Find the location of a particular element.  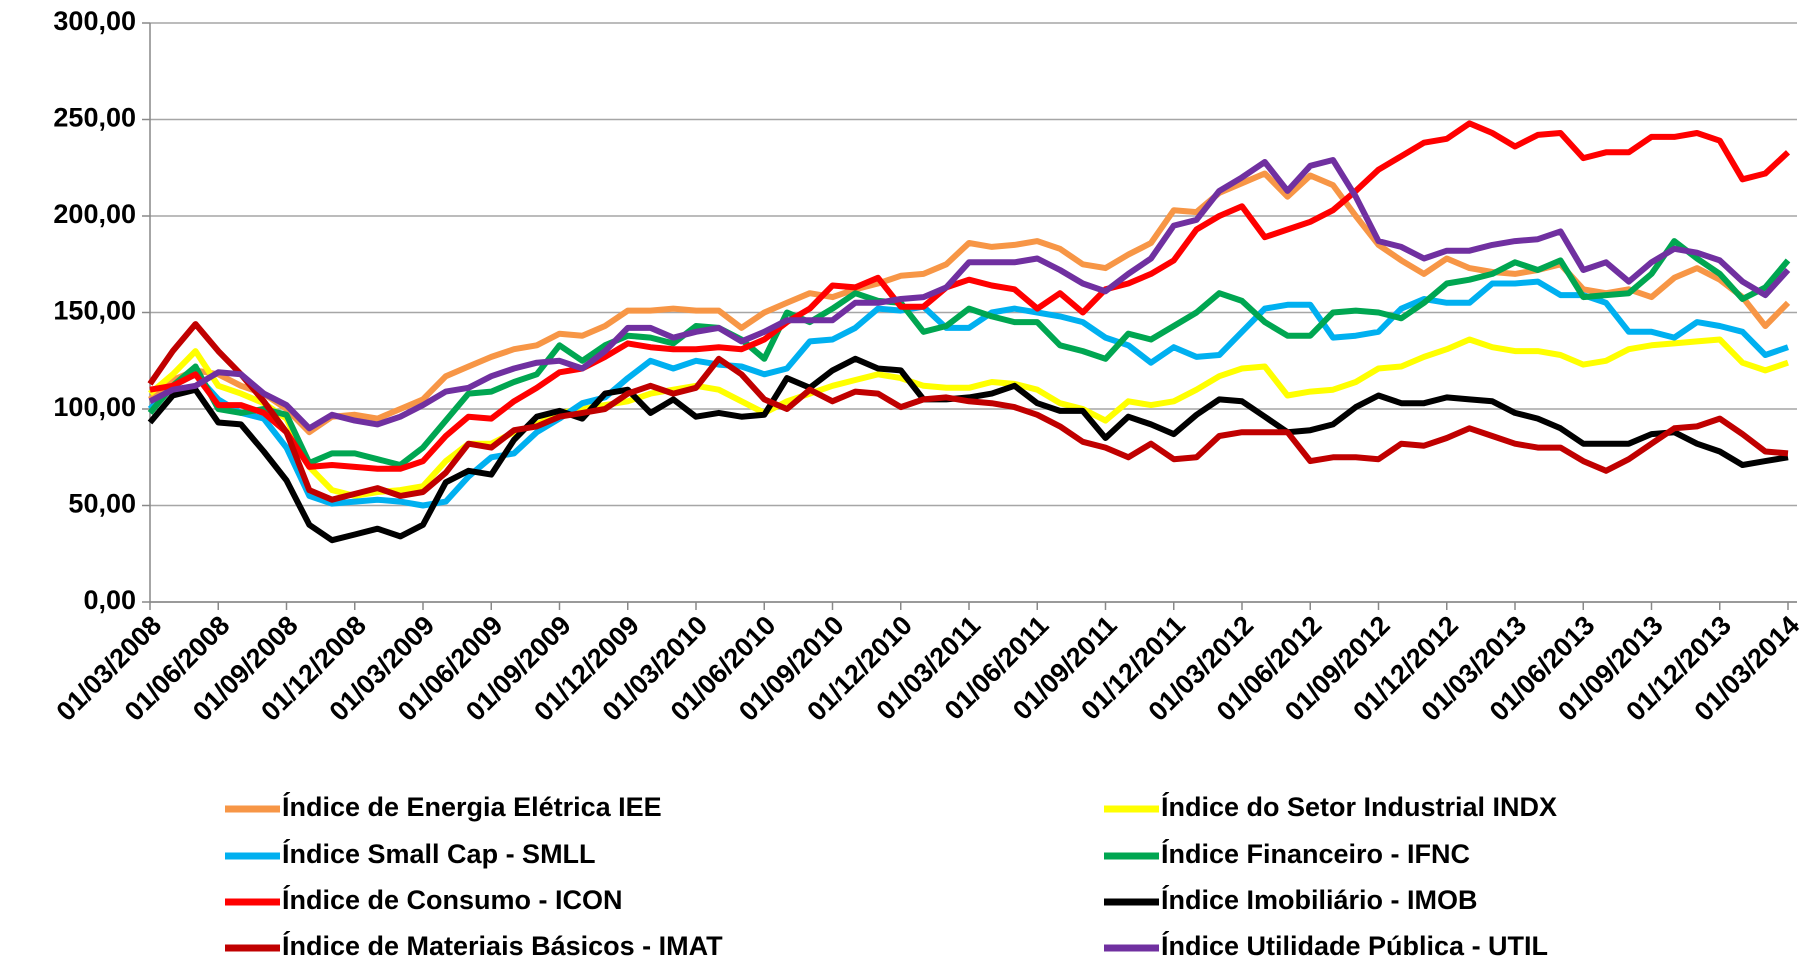

legend-label: Índice de Consumo - ICON is located at coordinates (452, 899).